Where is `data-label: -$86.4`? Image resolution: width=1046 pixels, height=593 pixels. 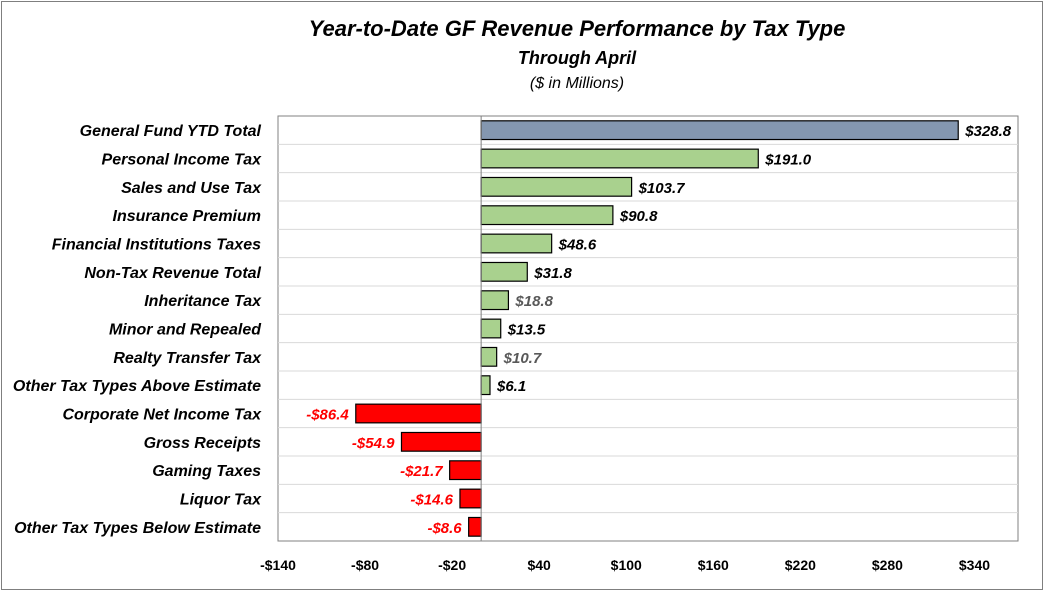
data-label: -$86.4 is located at coordinates (327, 415).